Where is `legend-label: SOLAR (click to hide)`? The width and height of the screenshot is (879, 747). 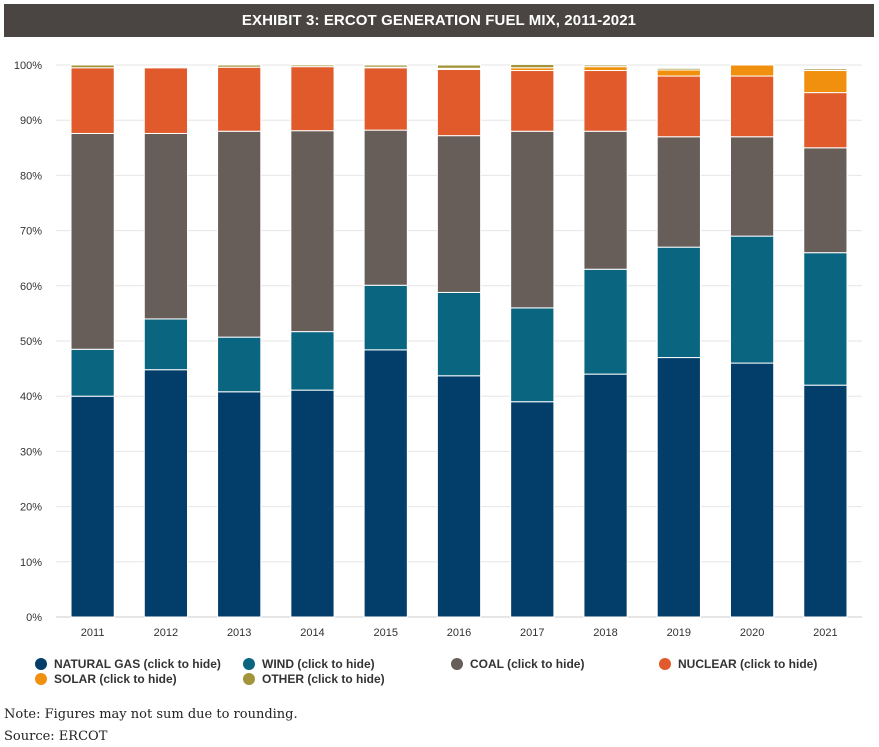 legend-label: SOLAR (click to hide) is located at coordinates (115, 679).